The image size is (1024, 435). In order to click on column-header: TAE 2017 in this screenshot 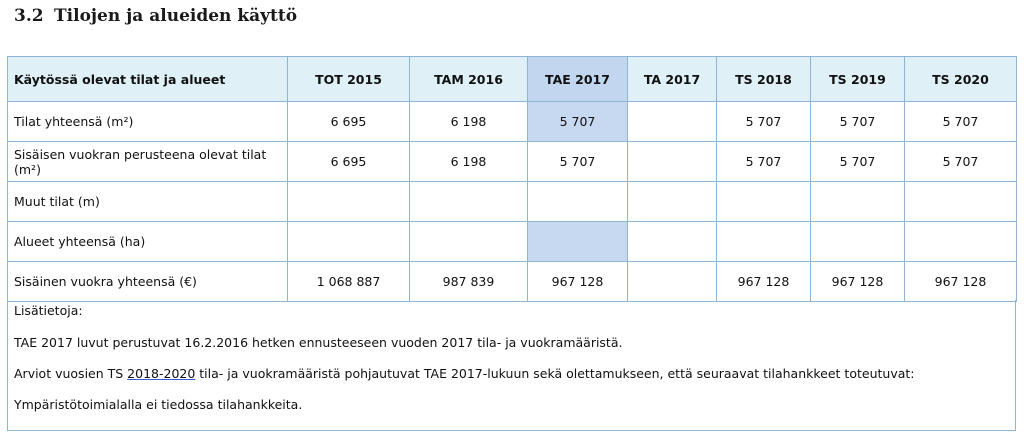, I will do `click(577, 79)`.